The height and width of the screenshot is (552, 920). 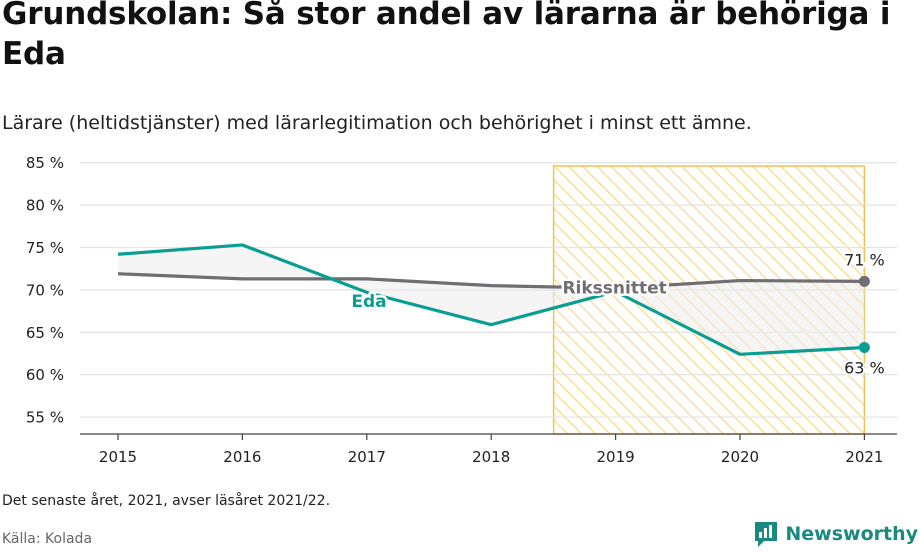 What do you see at coordinates (45, 333) in the screenshot?
I see `y-tick-label: 65 %` at bounding box center [45, 333].